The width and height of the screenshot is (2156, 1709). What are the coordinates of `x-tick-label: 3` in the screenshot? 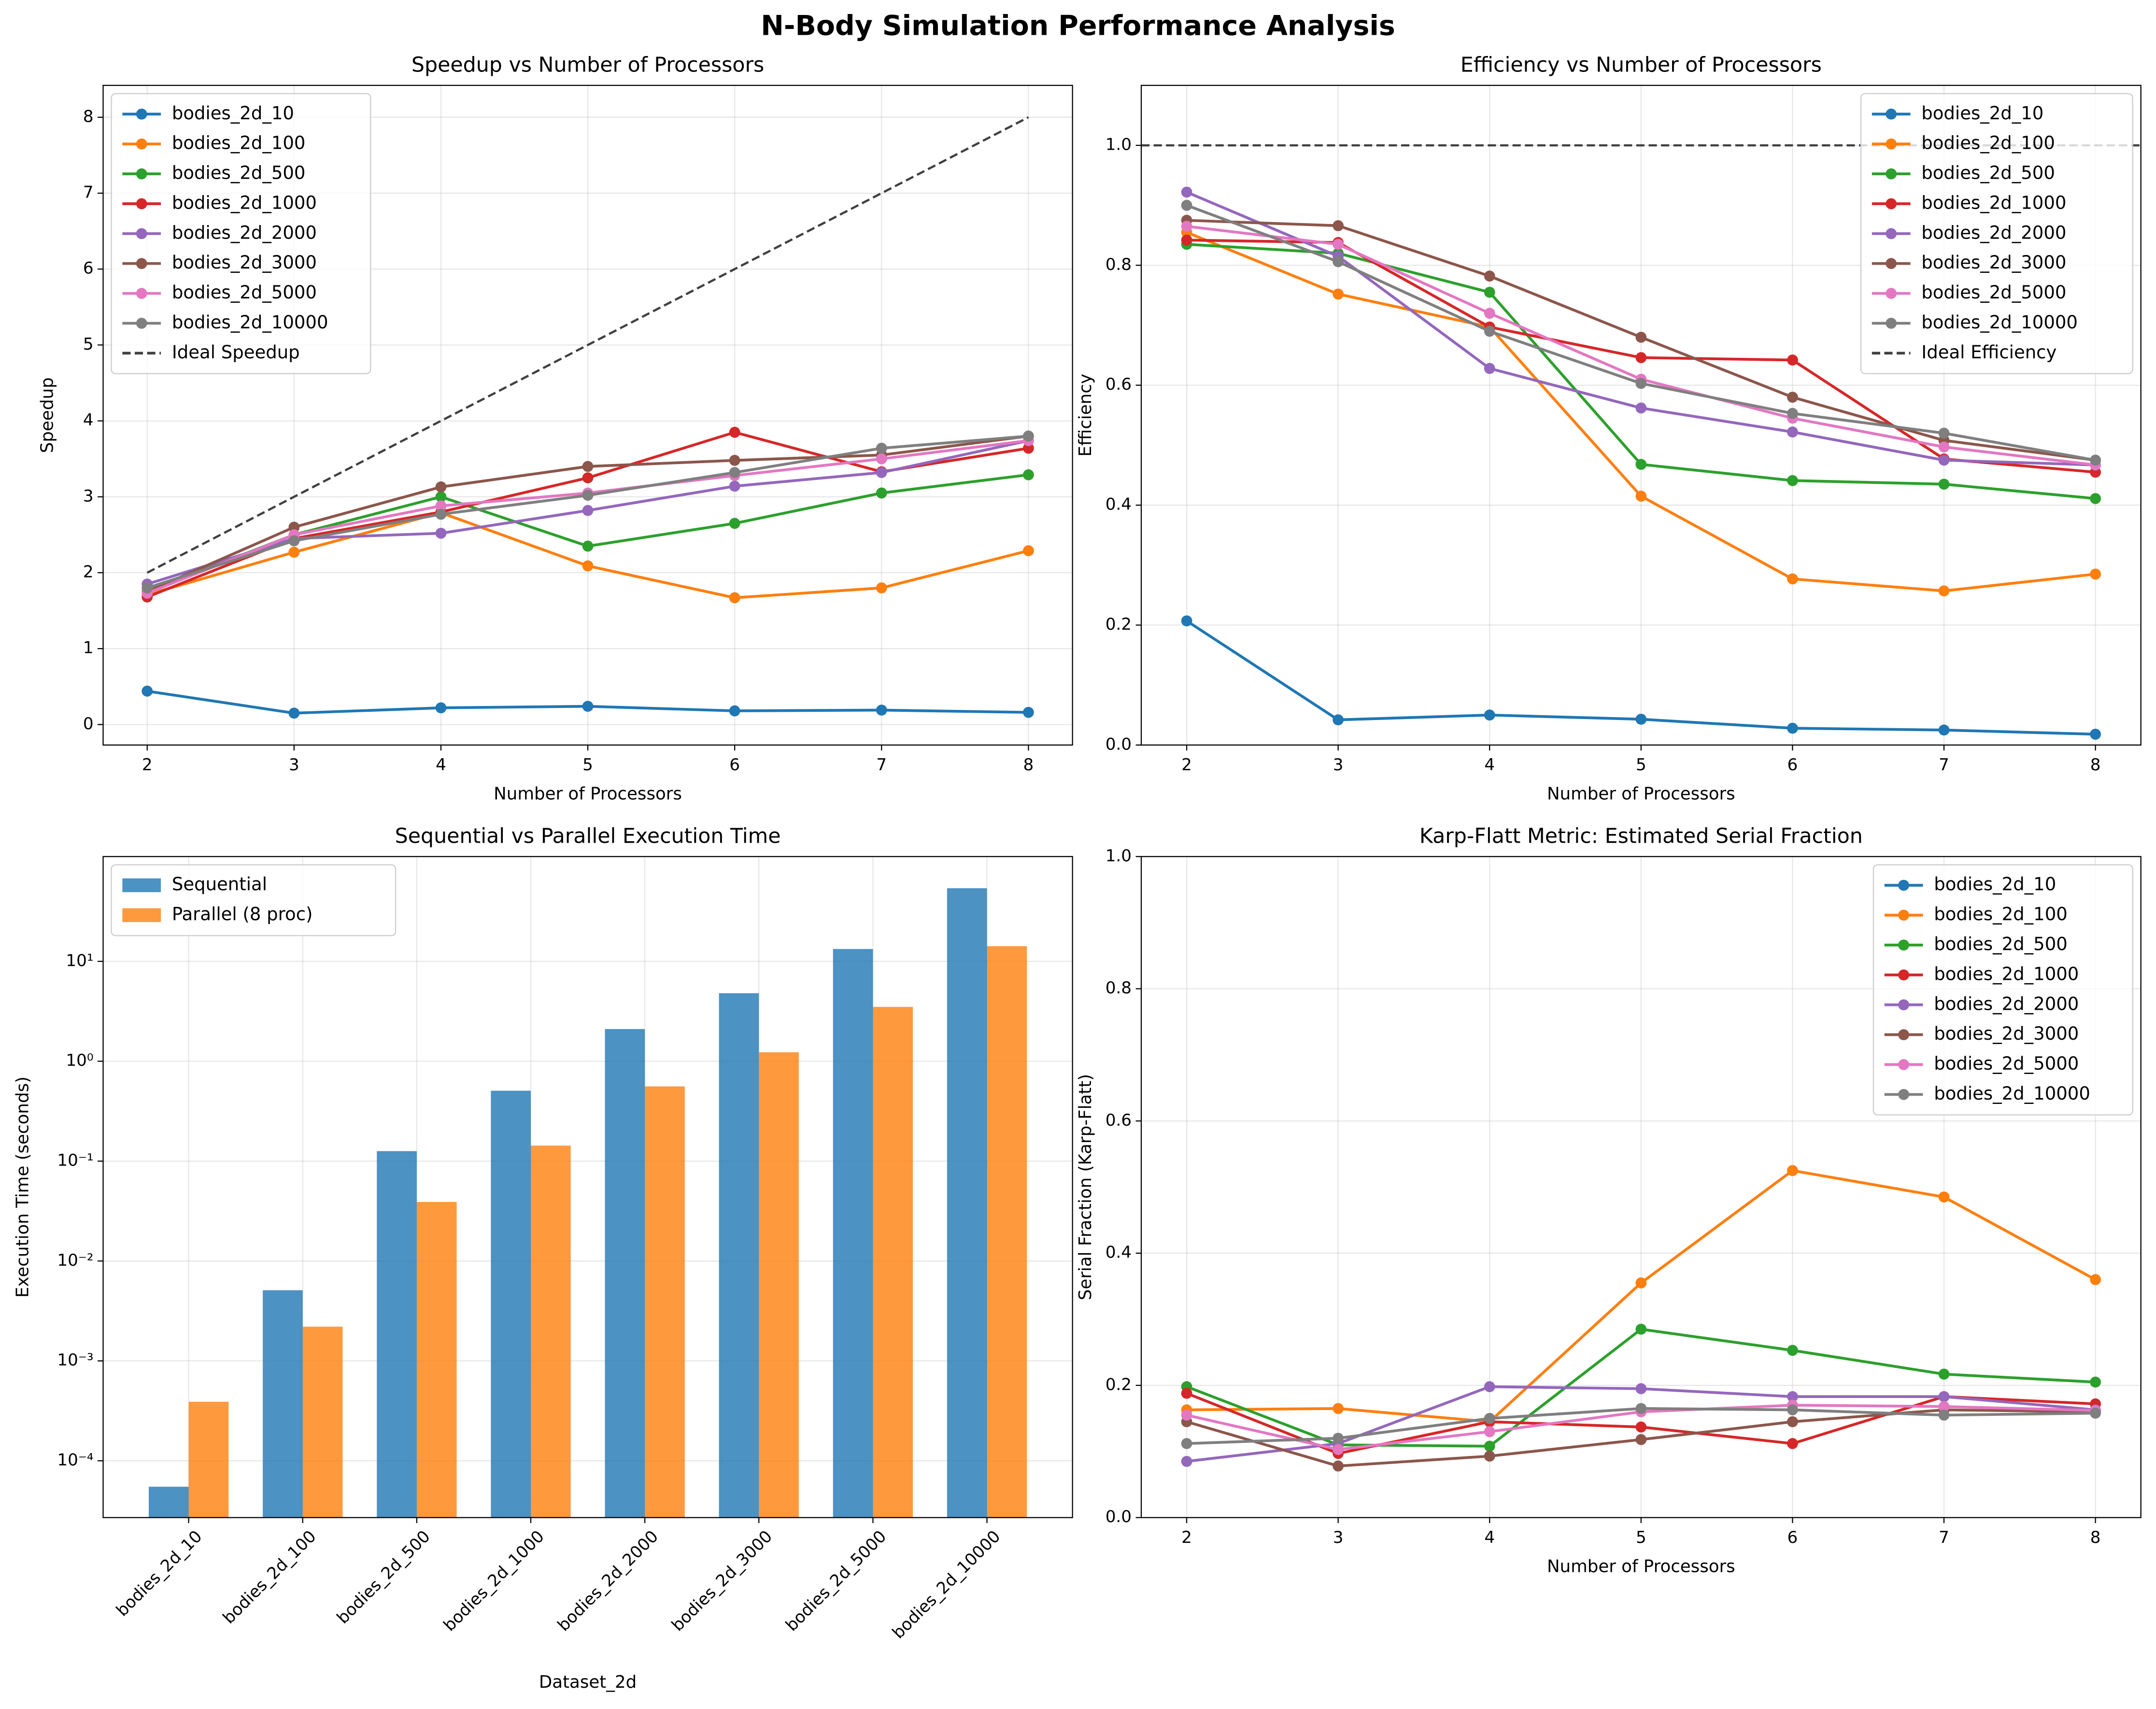 It's located at (1338, 765).